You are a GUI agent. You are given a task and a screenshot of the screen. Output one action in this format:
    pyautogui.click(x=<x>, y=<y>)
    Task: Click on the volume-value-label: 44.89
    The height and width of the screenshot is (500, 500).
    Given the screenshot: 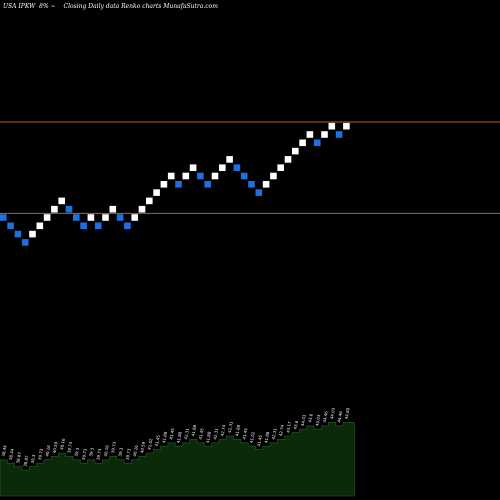 What is the action you would take?
    pyautogui.click(x=347, y=413)
    